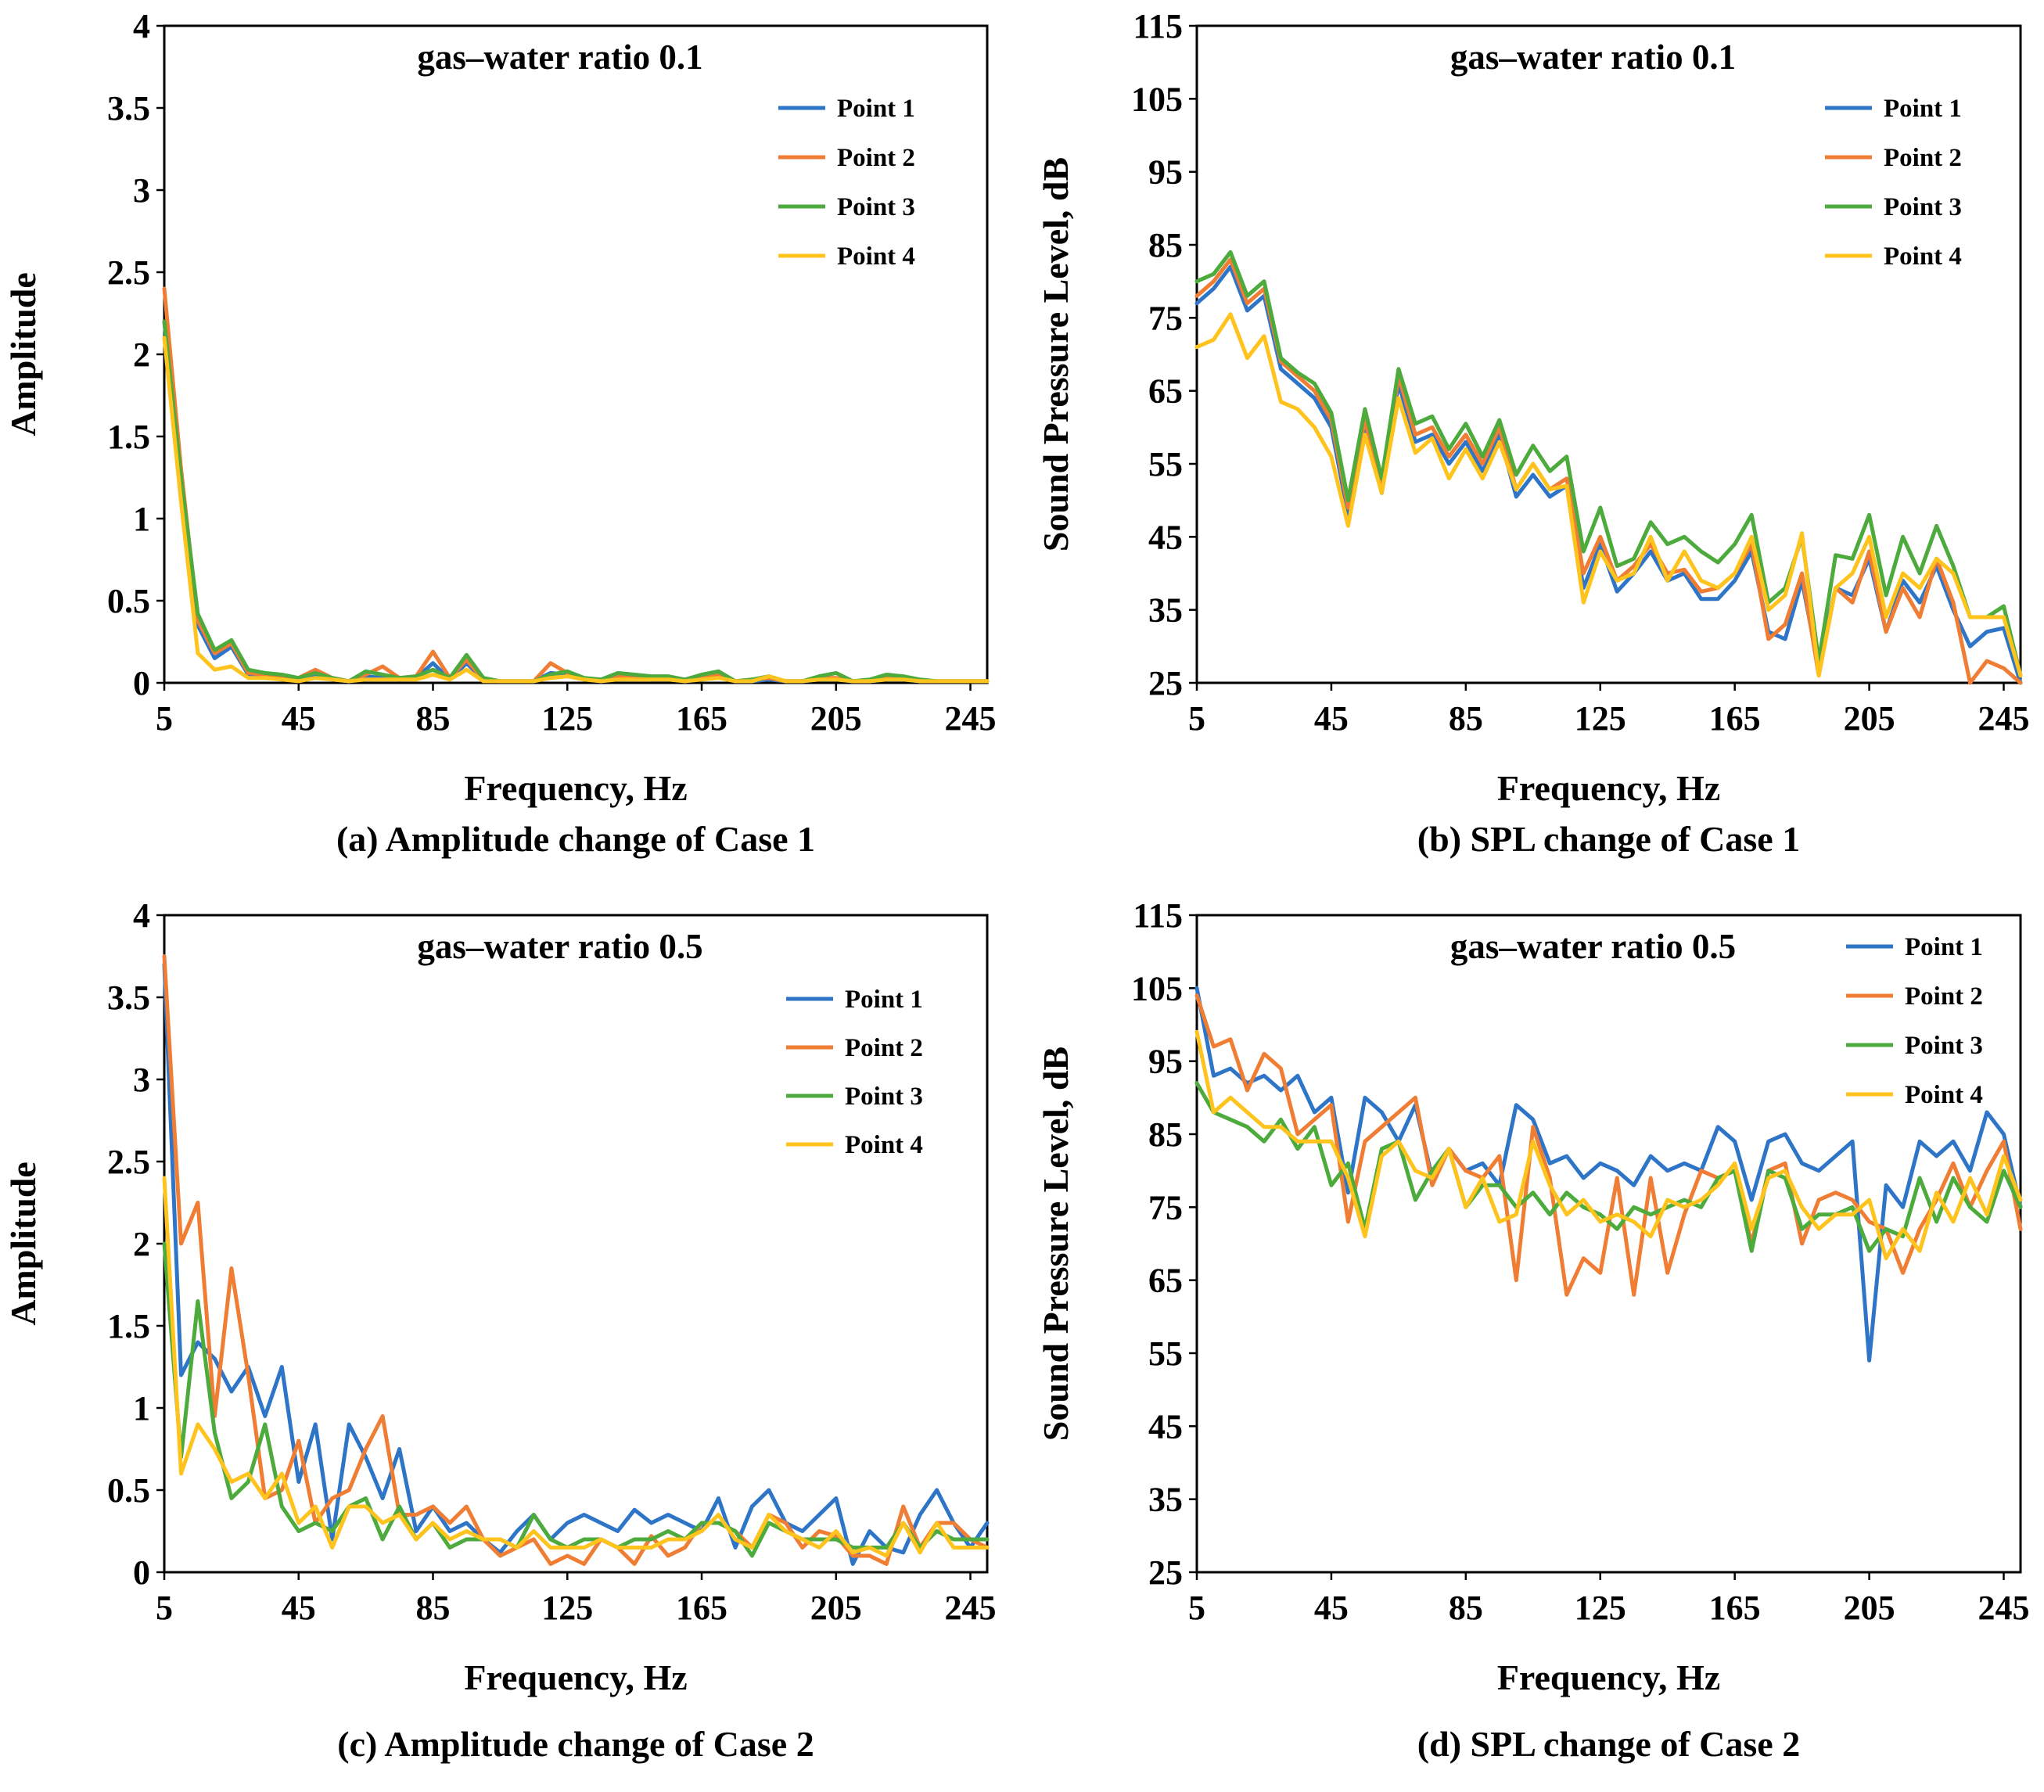 This screenshot has height=1792, width=2044. I want to click on figure-caption: (a) Amplitude change of Case 1, so click(575, 839).